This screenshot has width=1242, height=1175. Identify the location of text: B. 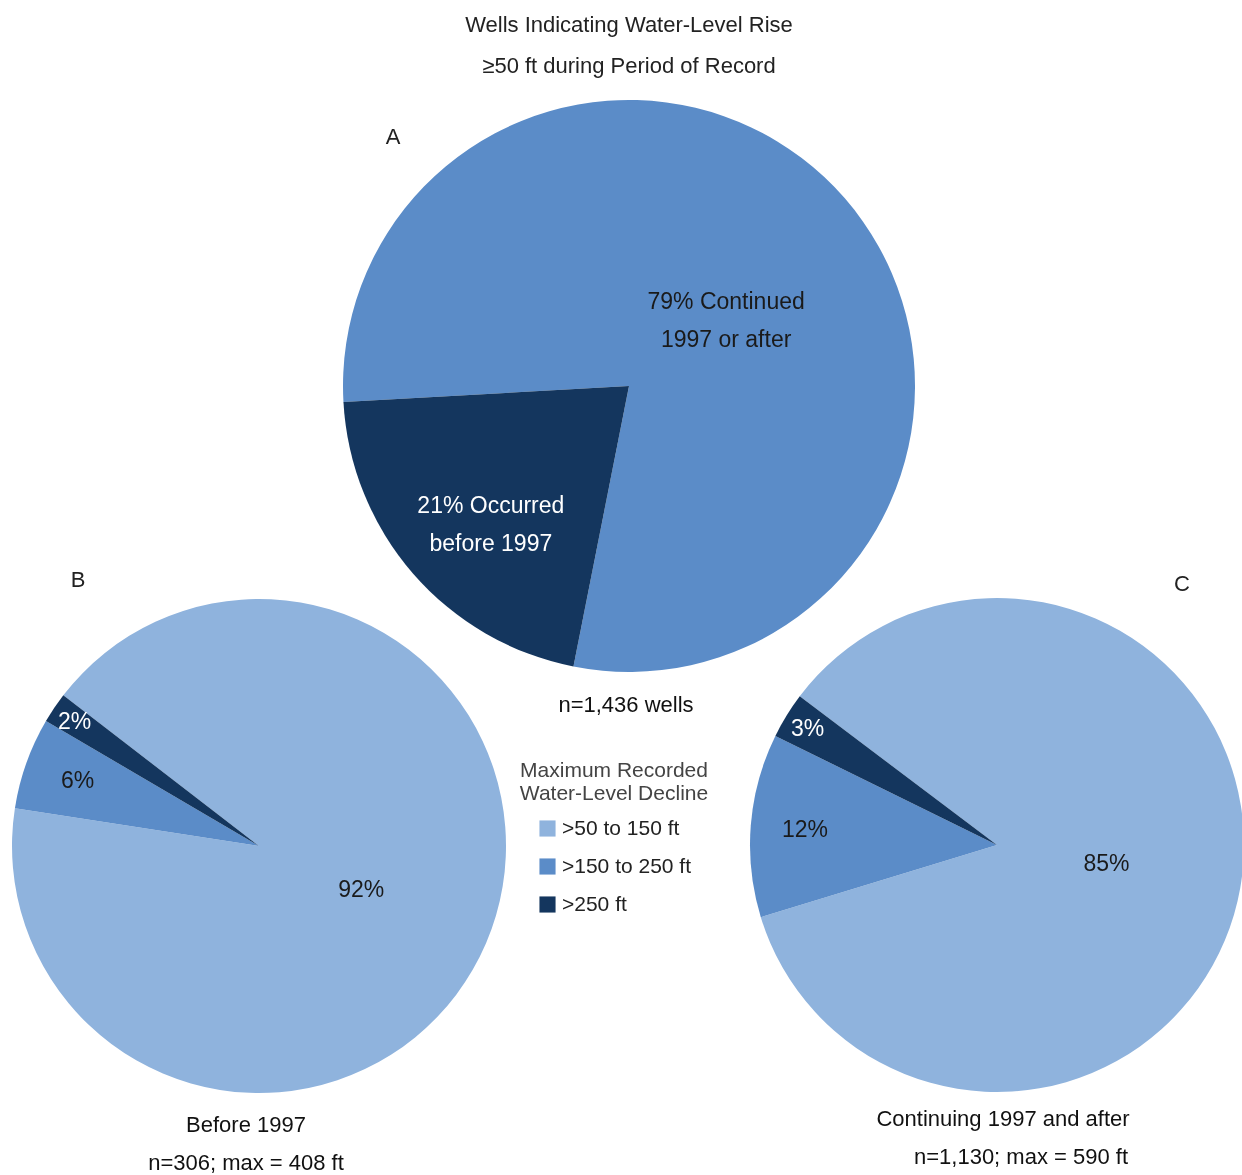
(78, 579).